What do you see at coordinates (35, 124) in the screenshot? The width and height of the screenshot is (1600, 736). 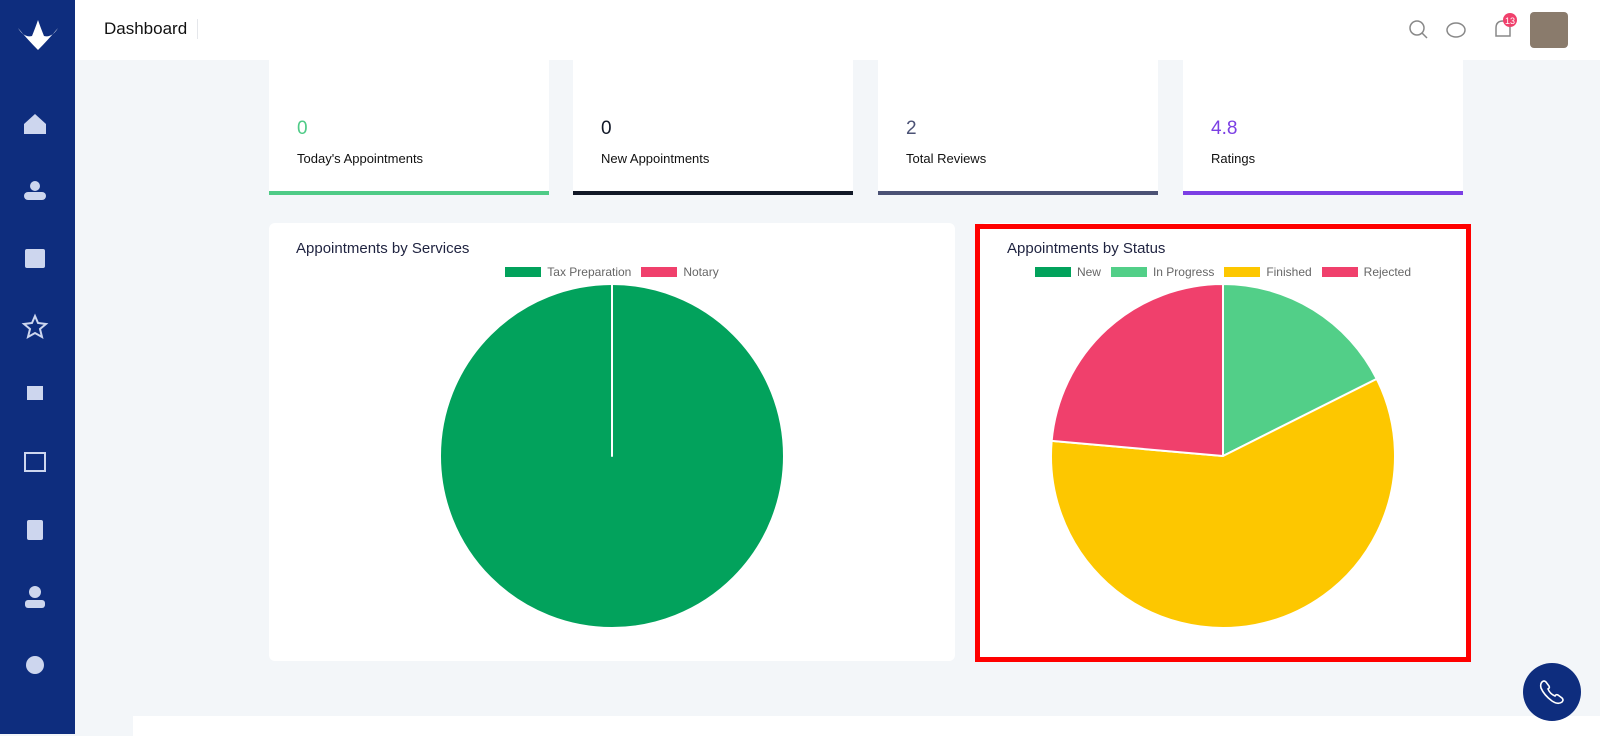 I see `home-icon` at bounding box center [35, 124].